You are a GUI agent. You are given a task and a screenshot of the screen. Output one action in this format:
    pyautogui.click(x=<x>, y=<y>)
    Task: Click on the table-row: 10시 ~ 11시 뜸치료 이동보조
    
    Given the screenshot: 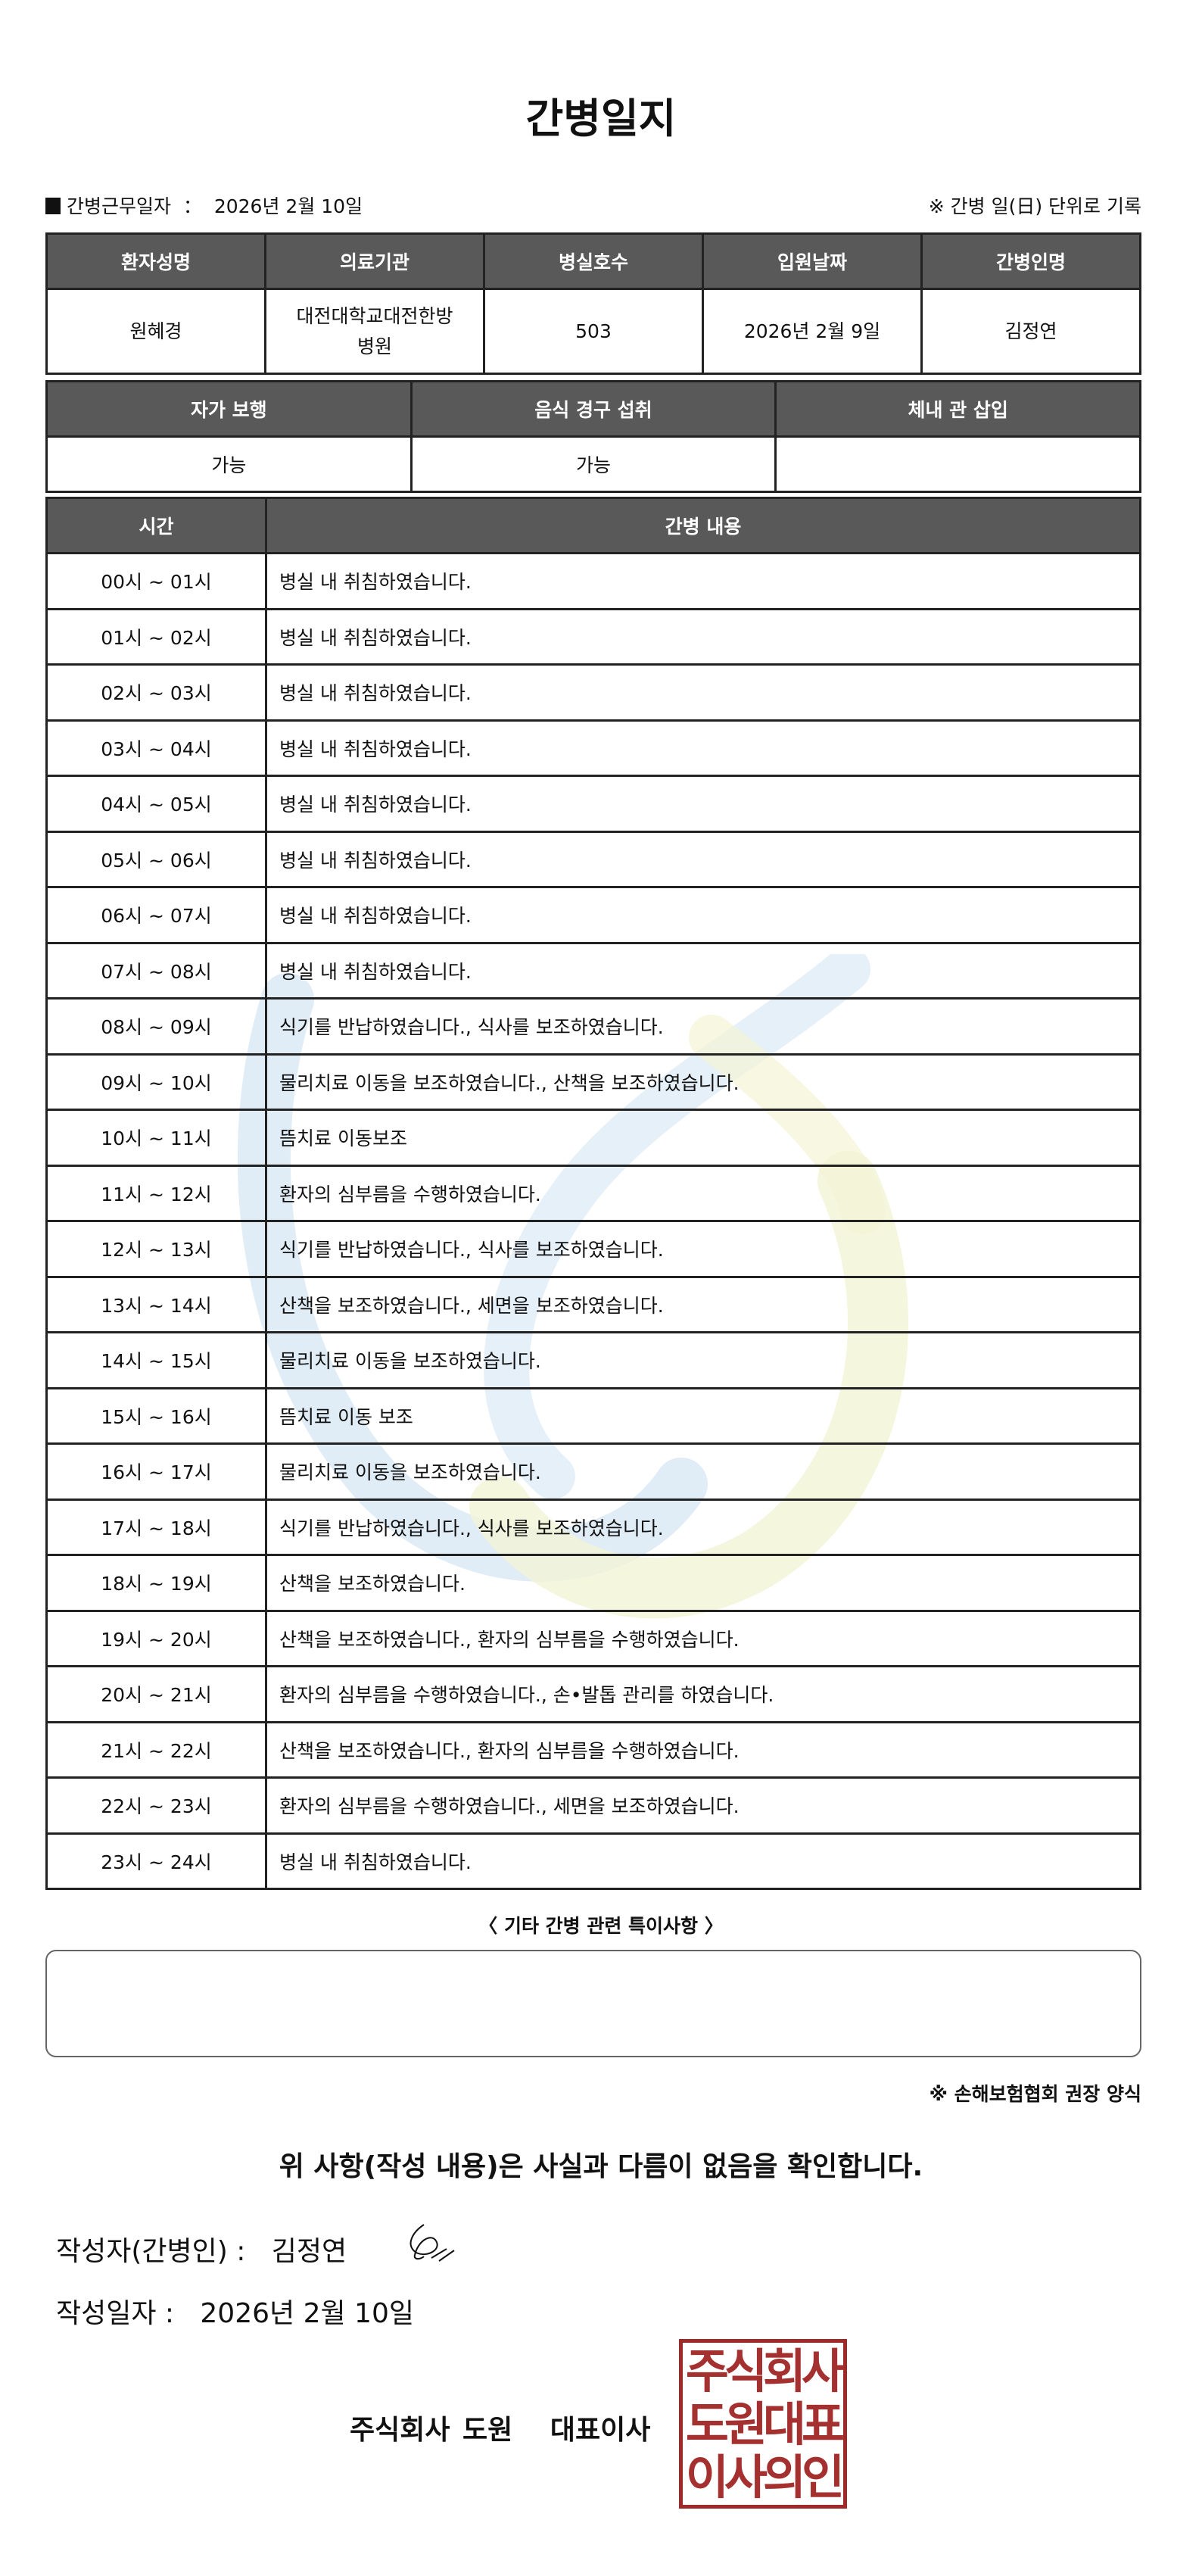 What is the action you would take?
    pyautogui.click(x=593, y=1138)
    